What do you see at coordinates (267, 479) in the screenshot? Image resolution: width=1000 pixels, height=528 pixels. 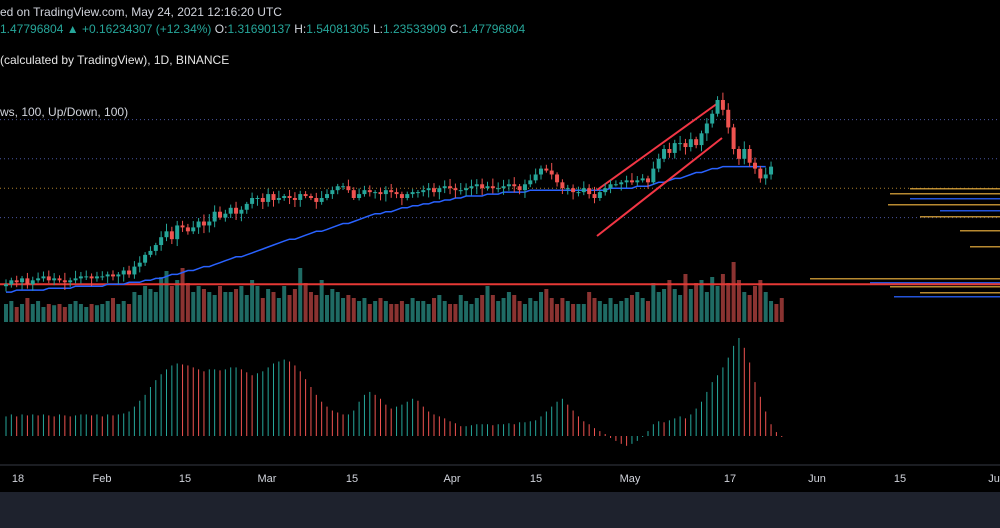 I see `time-tick-label-3: Mar` at bounding box center [267, 479].